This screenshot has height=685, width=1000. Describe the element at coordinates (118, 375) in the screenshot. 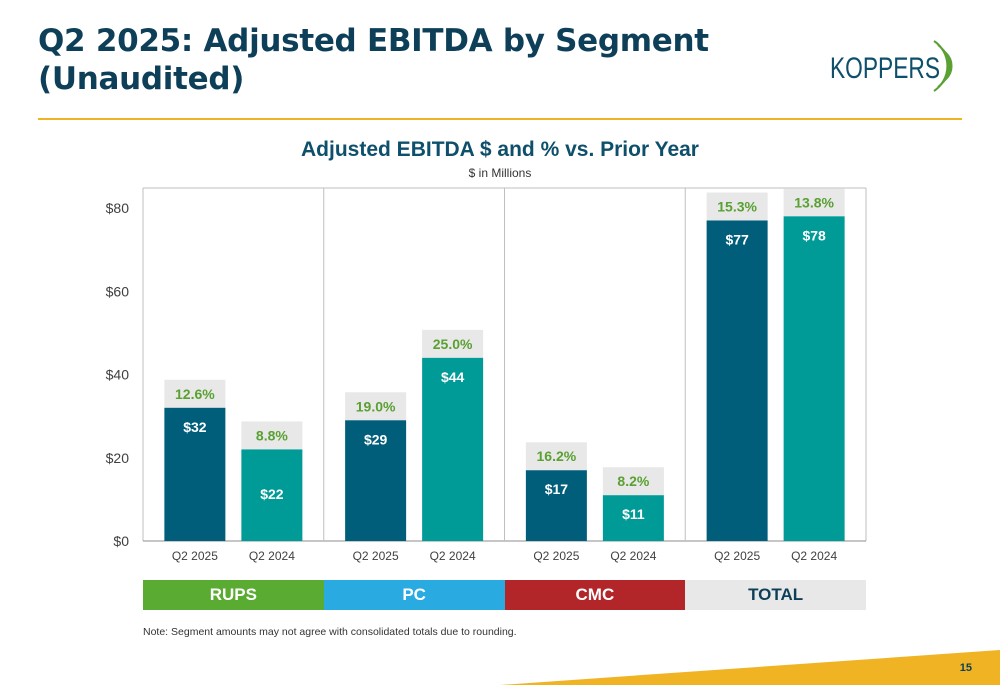

I see `y-tick-label: $40` at that location.